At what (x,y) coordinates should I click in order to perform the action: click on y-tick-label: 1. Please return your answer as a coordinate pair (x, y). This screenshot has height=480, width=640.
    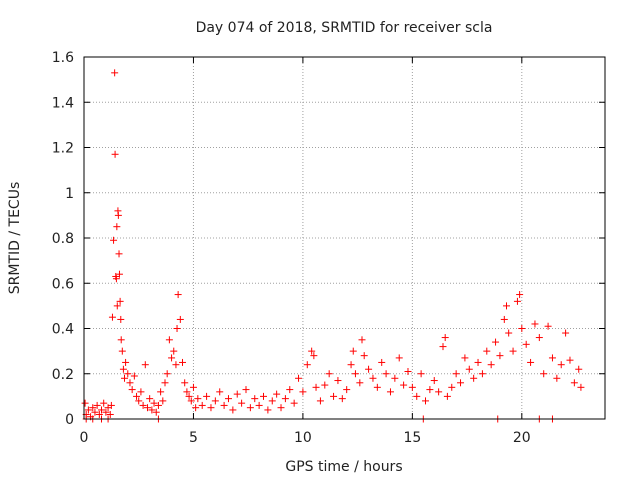
    Looking at the image, I should click on (69, 194).